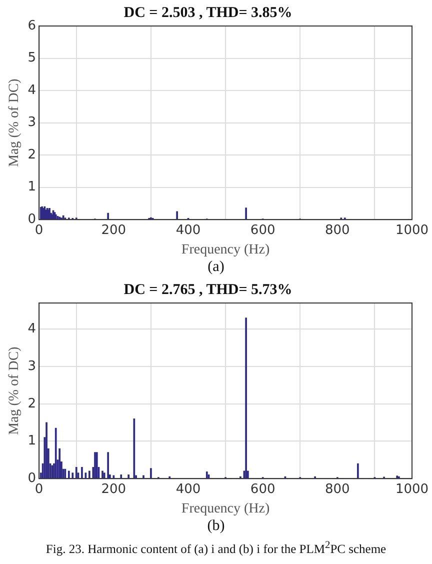  I want to click on chart-title: DC = 2.765 , THD= 5.73%, so click(208, 290).